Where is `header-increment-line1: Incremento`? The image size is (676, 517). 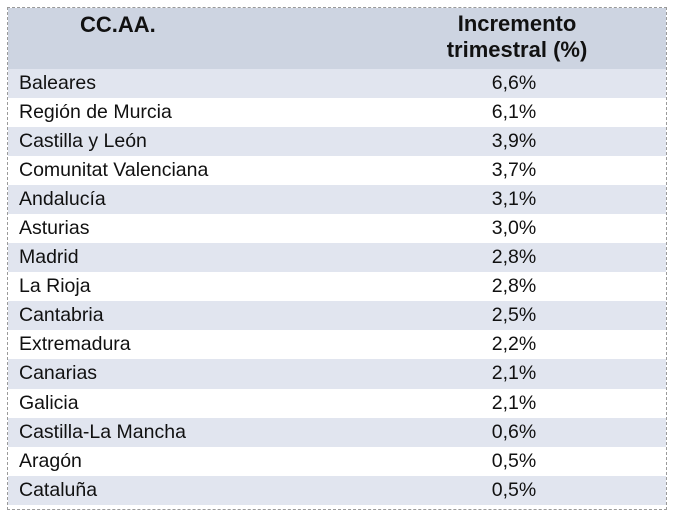
header-increment-line1: Incremento is located at coordinates (517, 23).